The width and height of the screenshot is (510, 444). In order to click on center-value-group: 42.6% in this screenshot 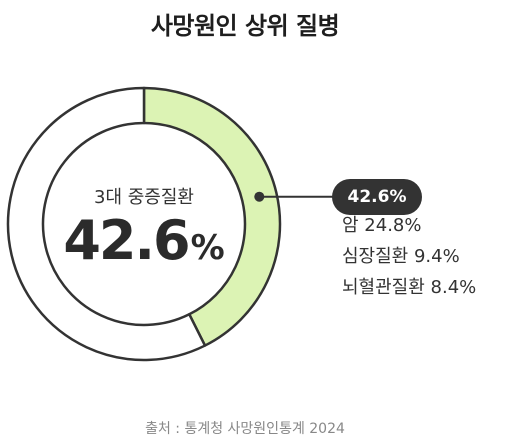, I will do `click(144, 241)`.